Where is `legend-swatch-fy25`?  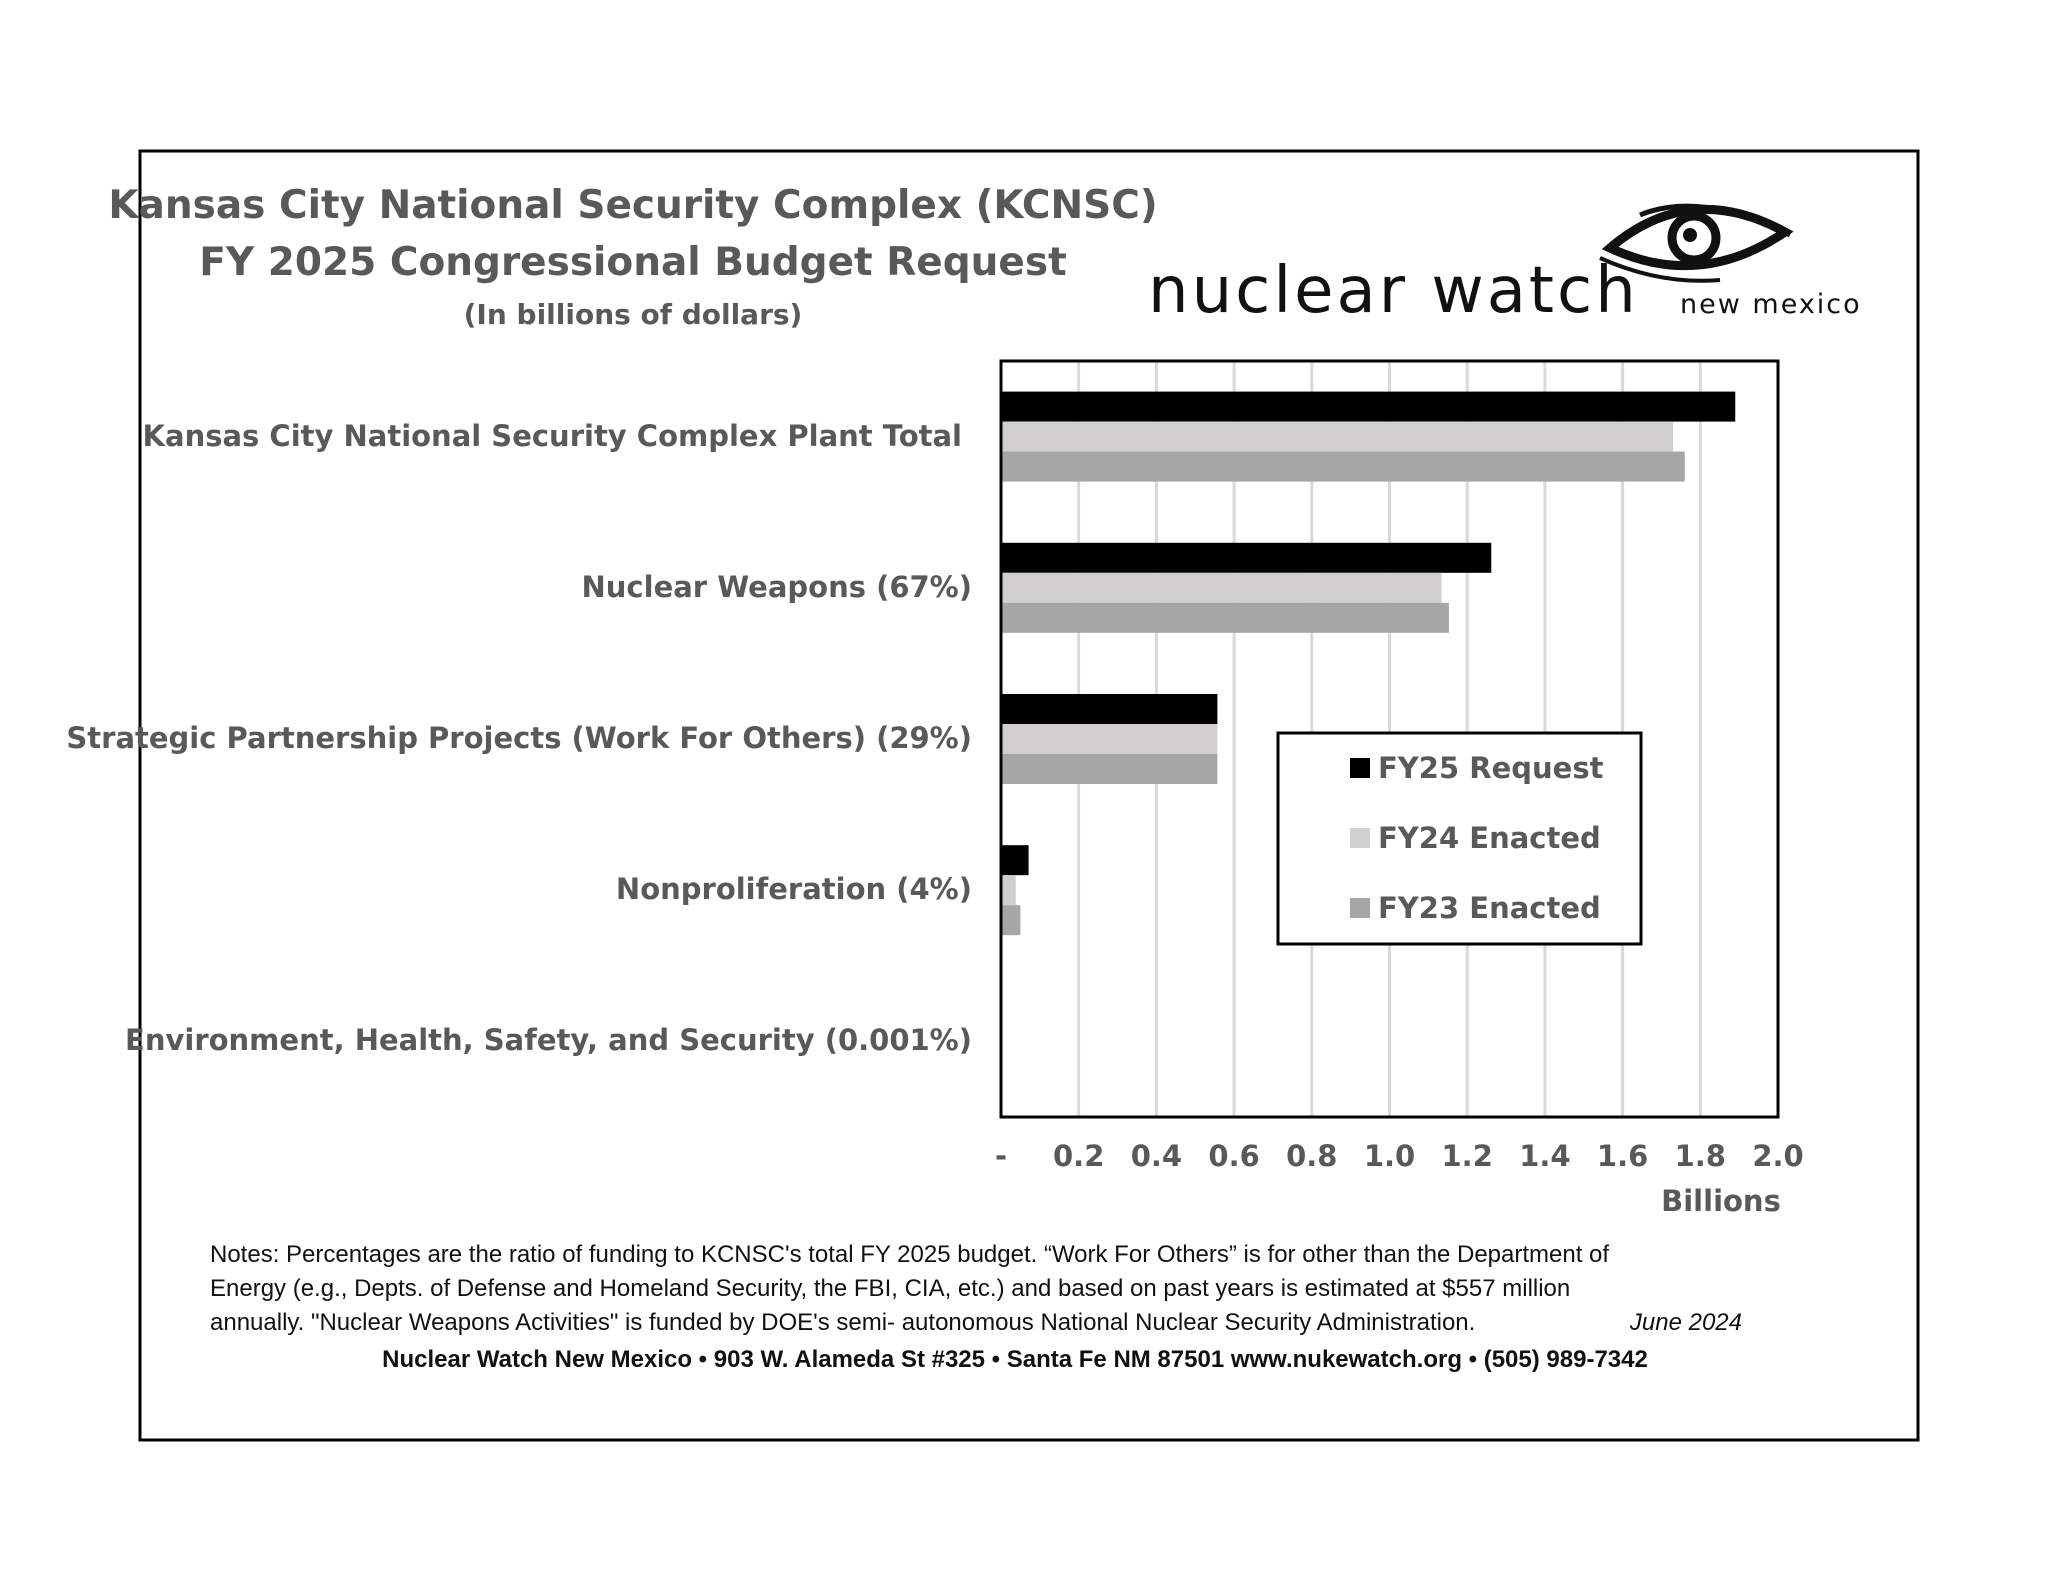
legend-swatch-fy25 is located at coordinates (1360, 768).